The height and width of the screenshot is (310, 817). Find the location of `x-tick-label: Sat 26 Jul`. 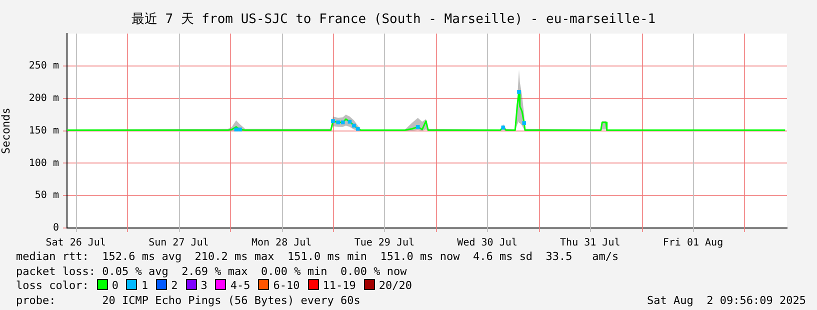

x-tick-label: Sat 26 Jul is located at coordinates (76, 243).